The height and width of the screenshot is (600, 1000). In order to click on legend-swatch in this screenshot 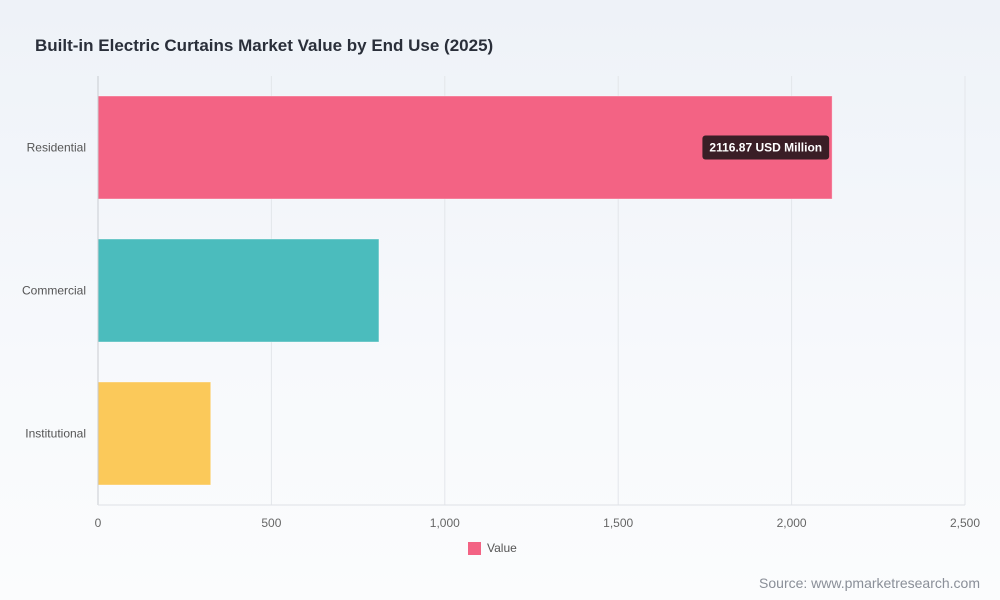, I will do `click(474, 548)`.